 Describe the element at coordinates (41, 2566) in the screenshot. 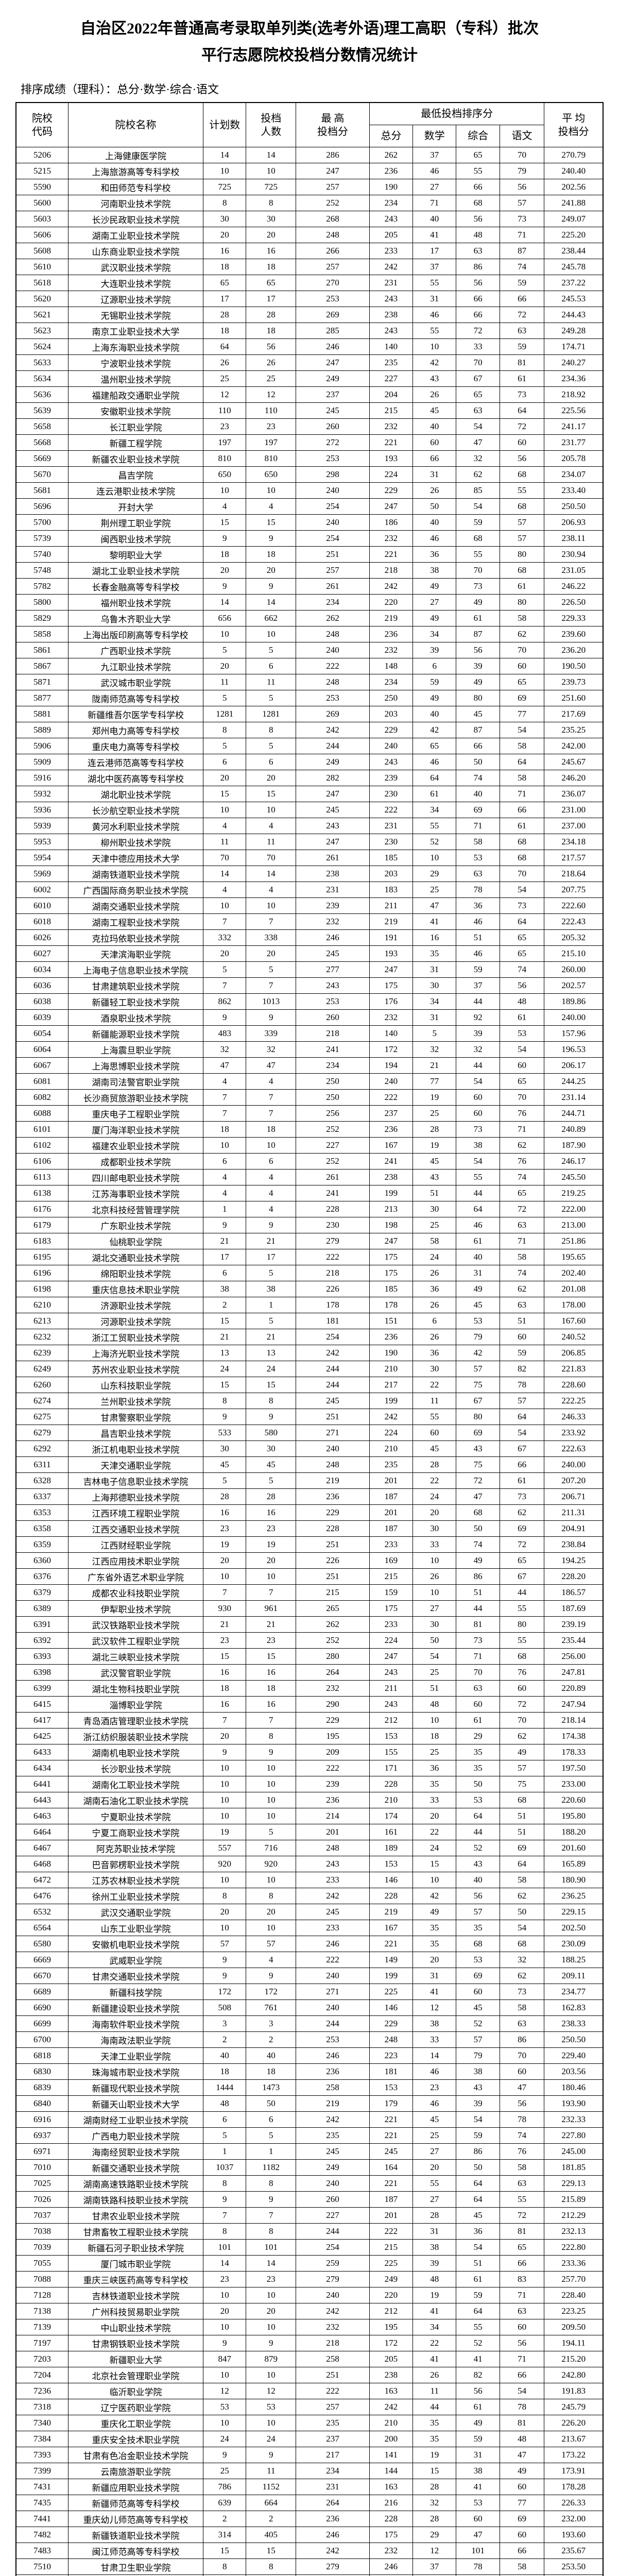

I see `cell-school-code: 7510` at that location.